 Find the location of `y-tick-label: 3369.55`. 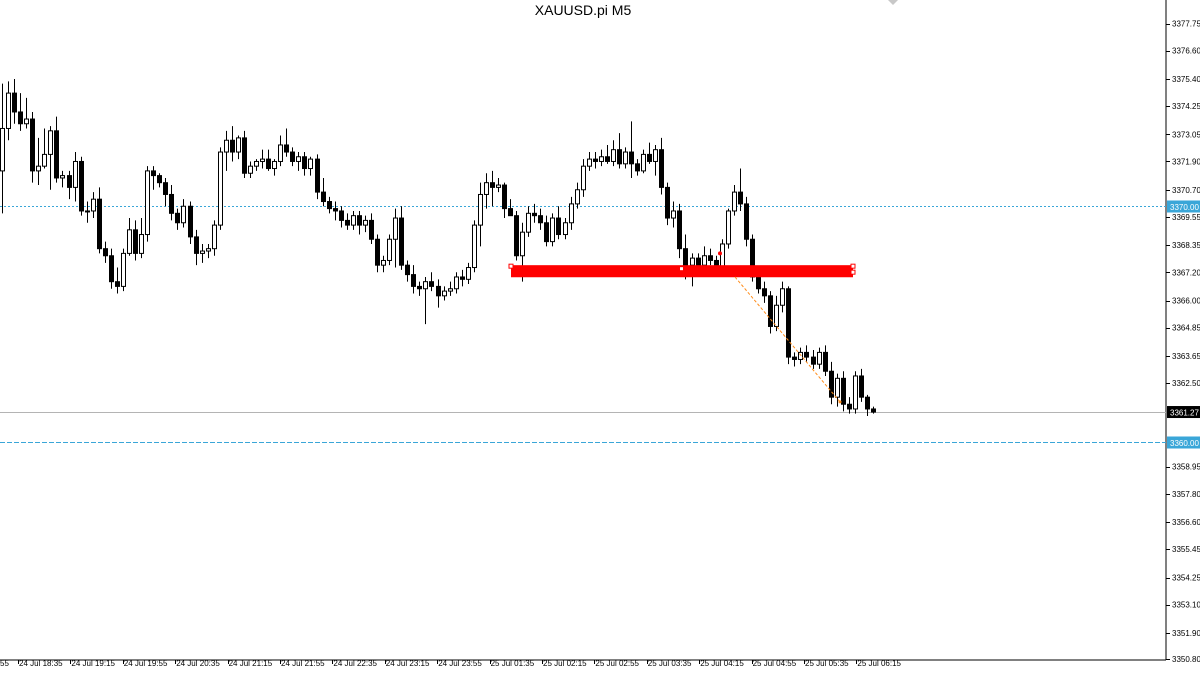

y-tick-label: 3369.55 is located at coordinates (1186, 217).